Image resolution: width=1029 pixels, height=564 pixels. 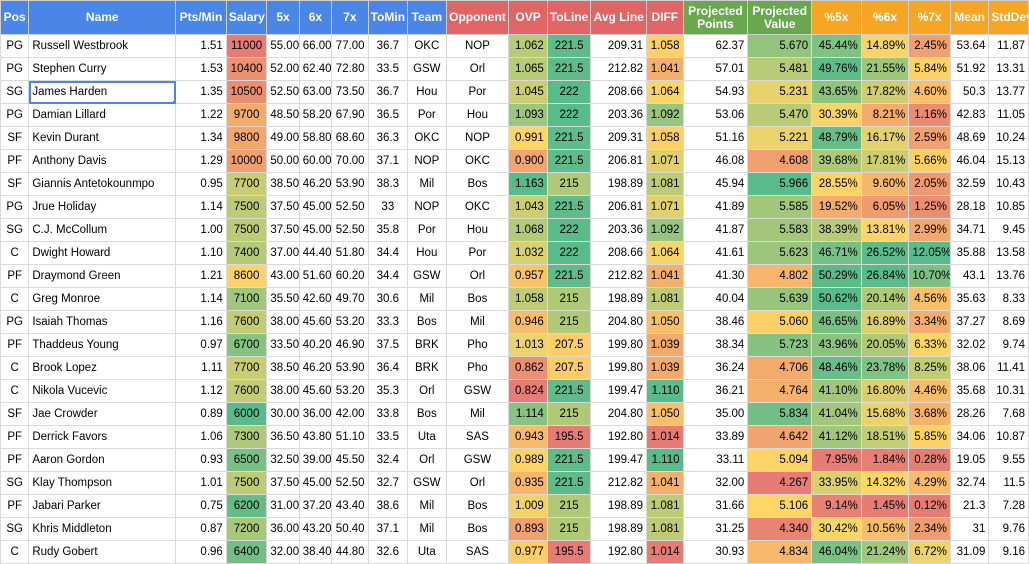 What do you see at coordinates (619, 17) in the screenshot?
I see `column-header-avgline: Avg Line` at bounding box center [619, 17].